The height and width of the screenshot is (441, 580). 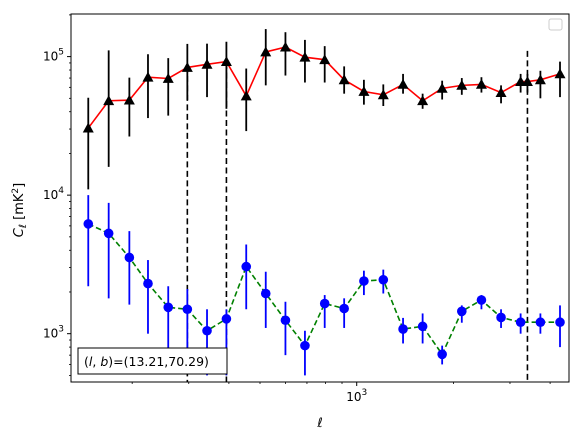 What do you see at coordinates (146, 361) in the screenshot?
I see `annotation-text: (l, b)=(13.21,70.29)` at bounding box center [146, 361].